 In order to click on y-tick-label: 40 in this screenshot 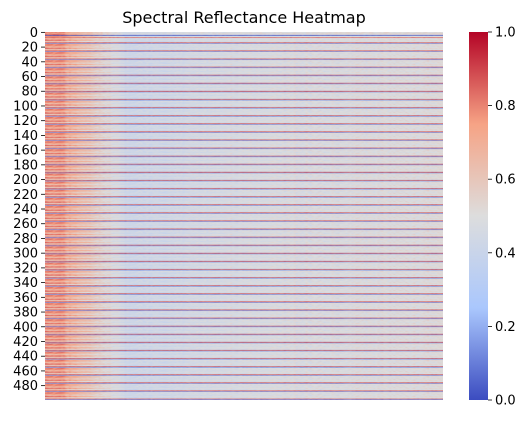, I will do `click(29, 62)`.